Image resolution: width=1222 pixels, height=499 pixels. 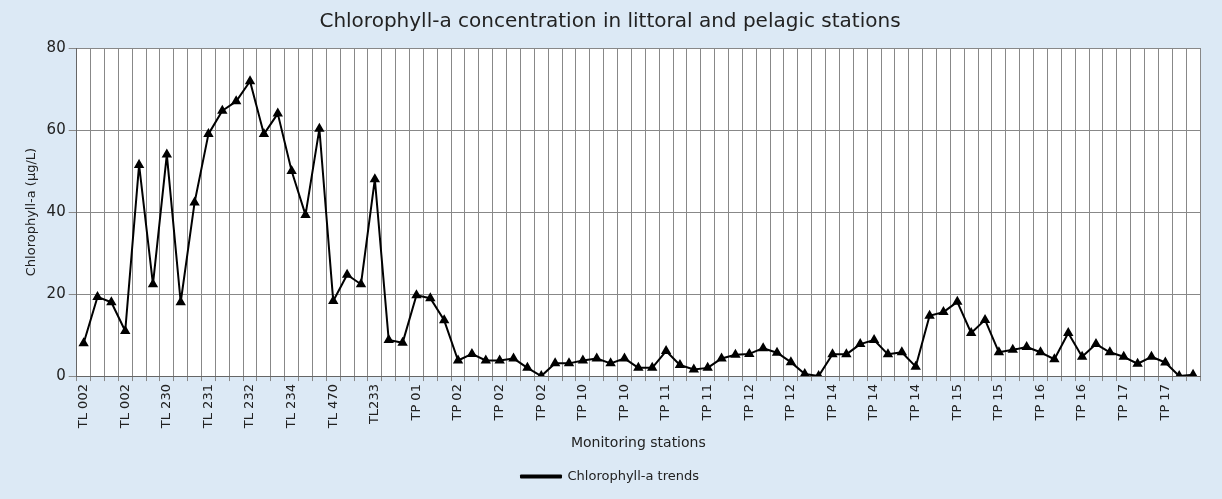 I want to click on y-tick-label: 40, so click(x=56, y=210).